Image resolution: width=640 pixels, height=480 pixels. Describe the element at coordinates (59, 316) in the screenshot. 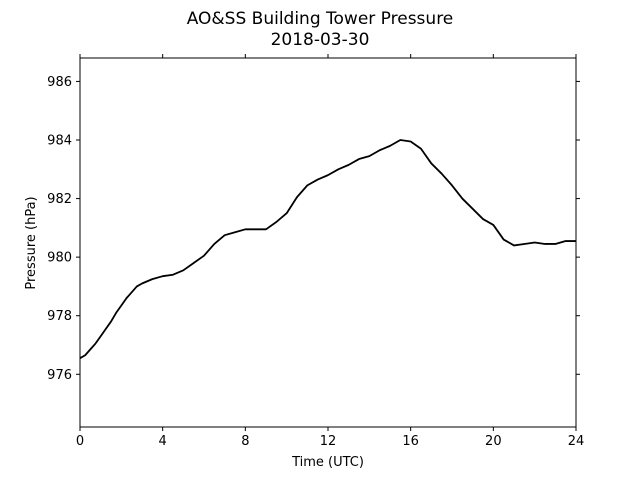

I see `y-tick-label: 978` at that location.